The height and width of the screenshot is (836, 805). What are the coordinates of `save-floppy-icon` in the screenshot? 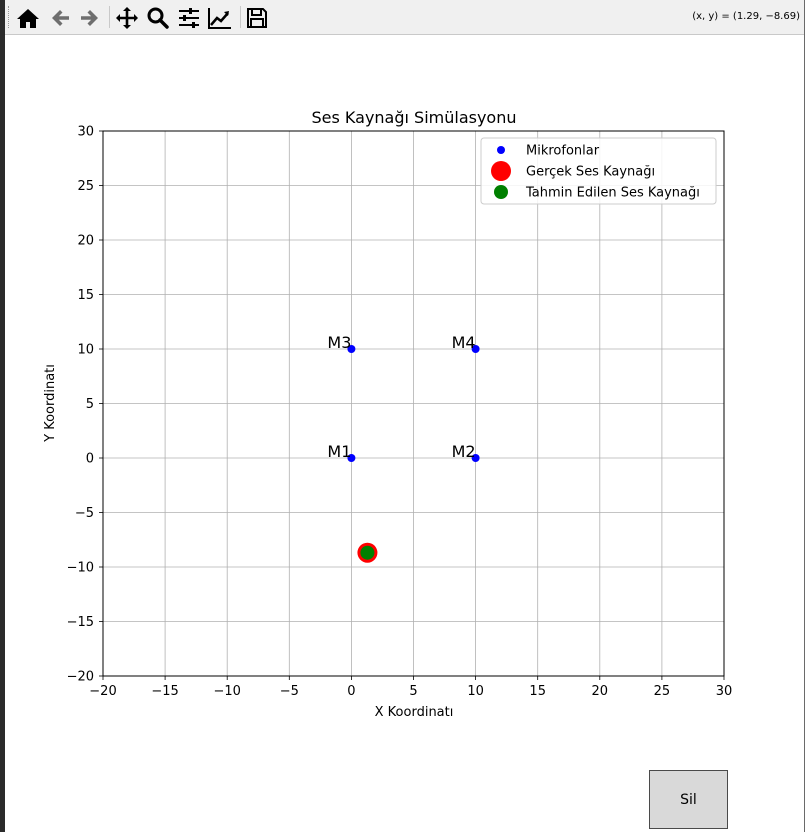 It's located at (257, 18).